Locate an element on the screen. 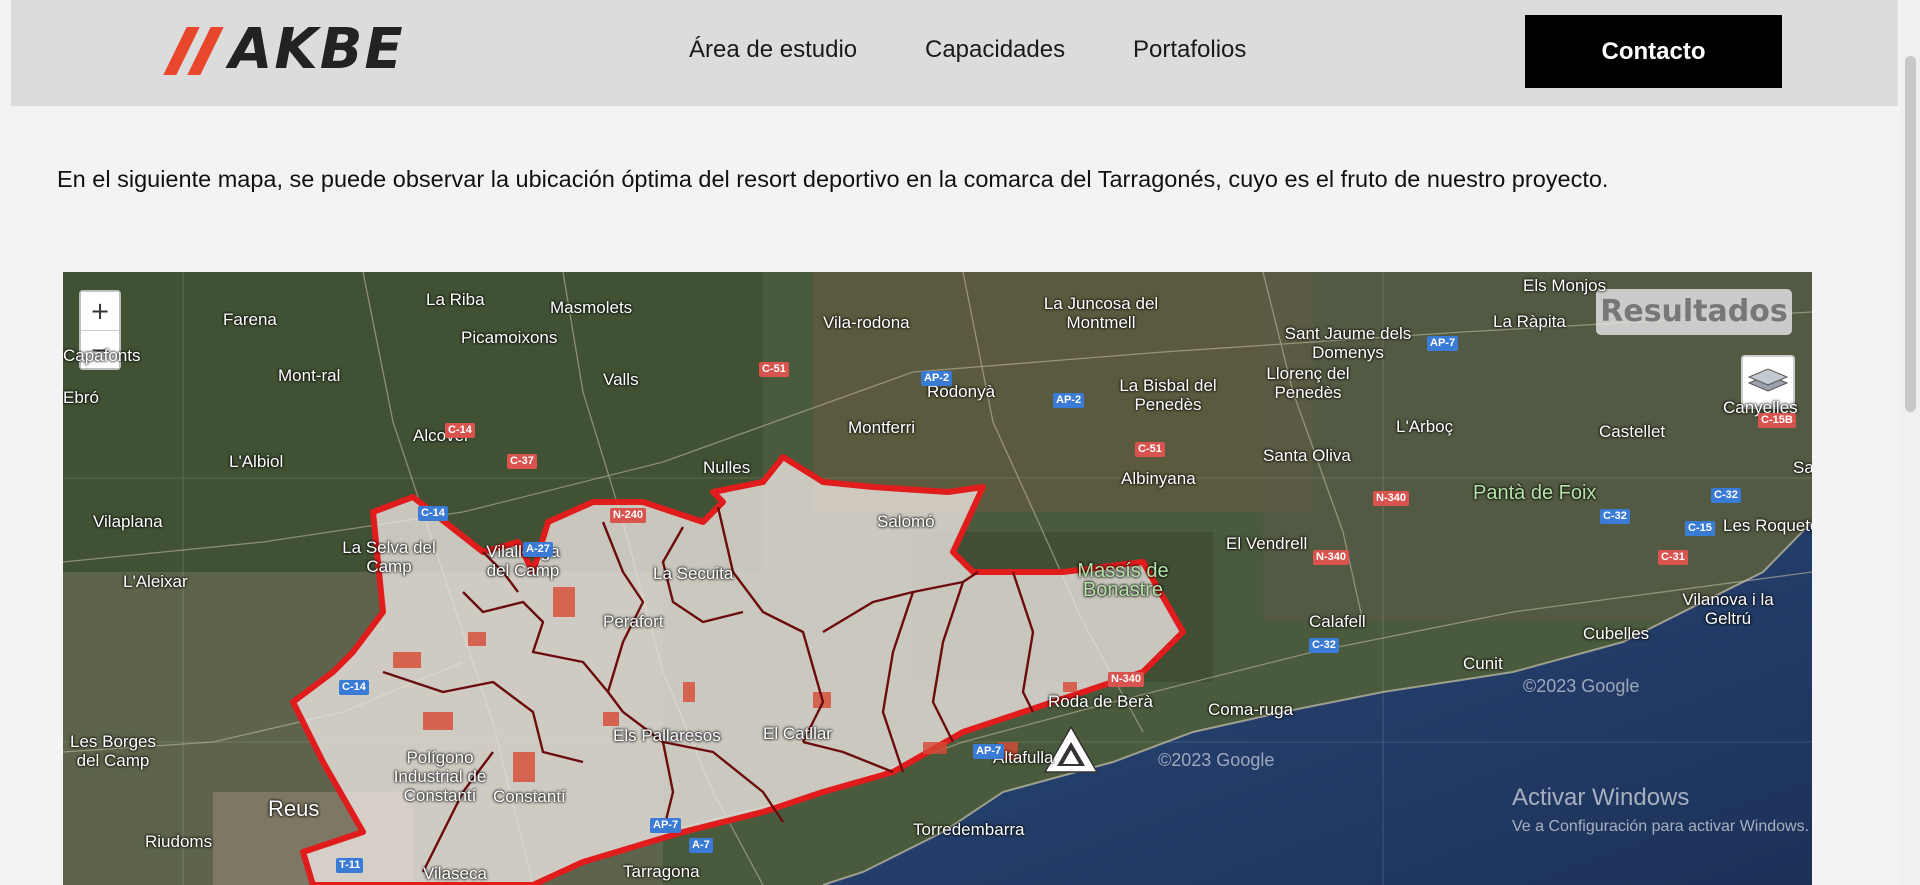 This screenshot has width=1920, height=885. place-label: L'Aleixar is located at coordinates (155, 581).